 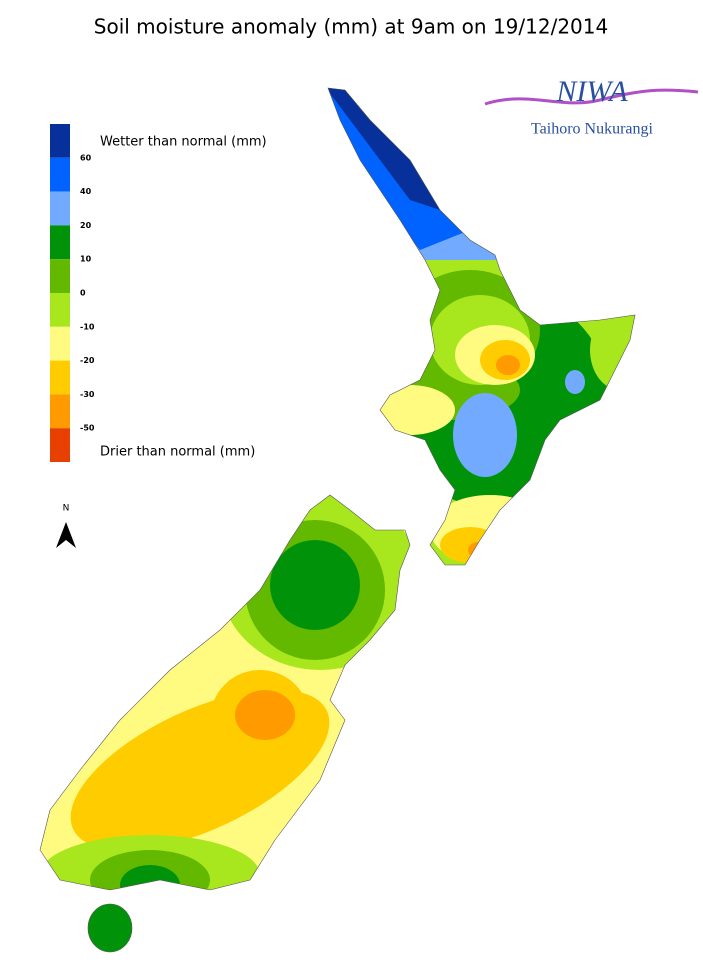 I want to click on logo-swoosh, so click(x=591, y=97).